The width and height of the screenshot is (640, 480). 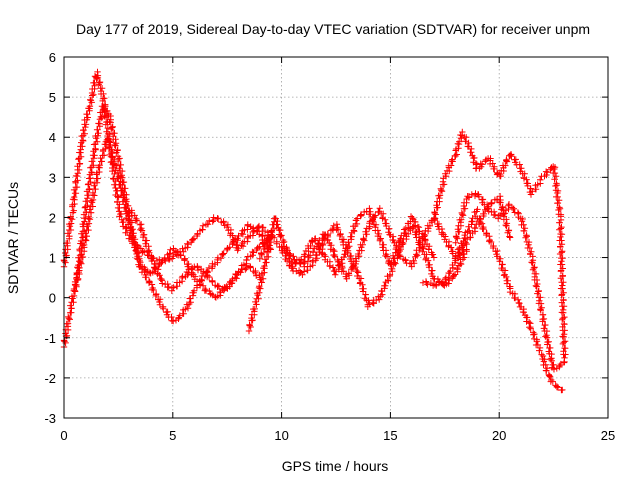 What do you see at coordinates (52, 217) in the screenshot?
I see `y-tick-label: 2` at bounding box center [52, 217].